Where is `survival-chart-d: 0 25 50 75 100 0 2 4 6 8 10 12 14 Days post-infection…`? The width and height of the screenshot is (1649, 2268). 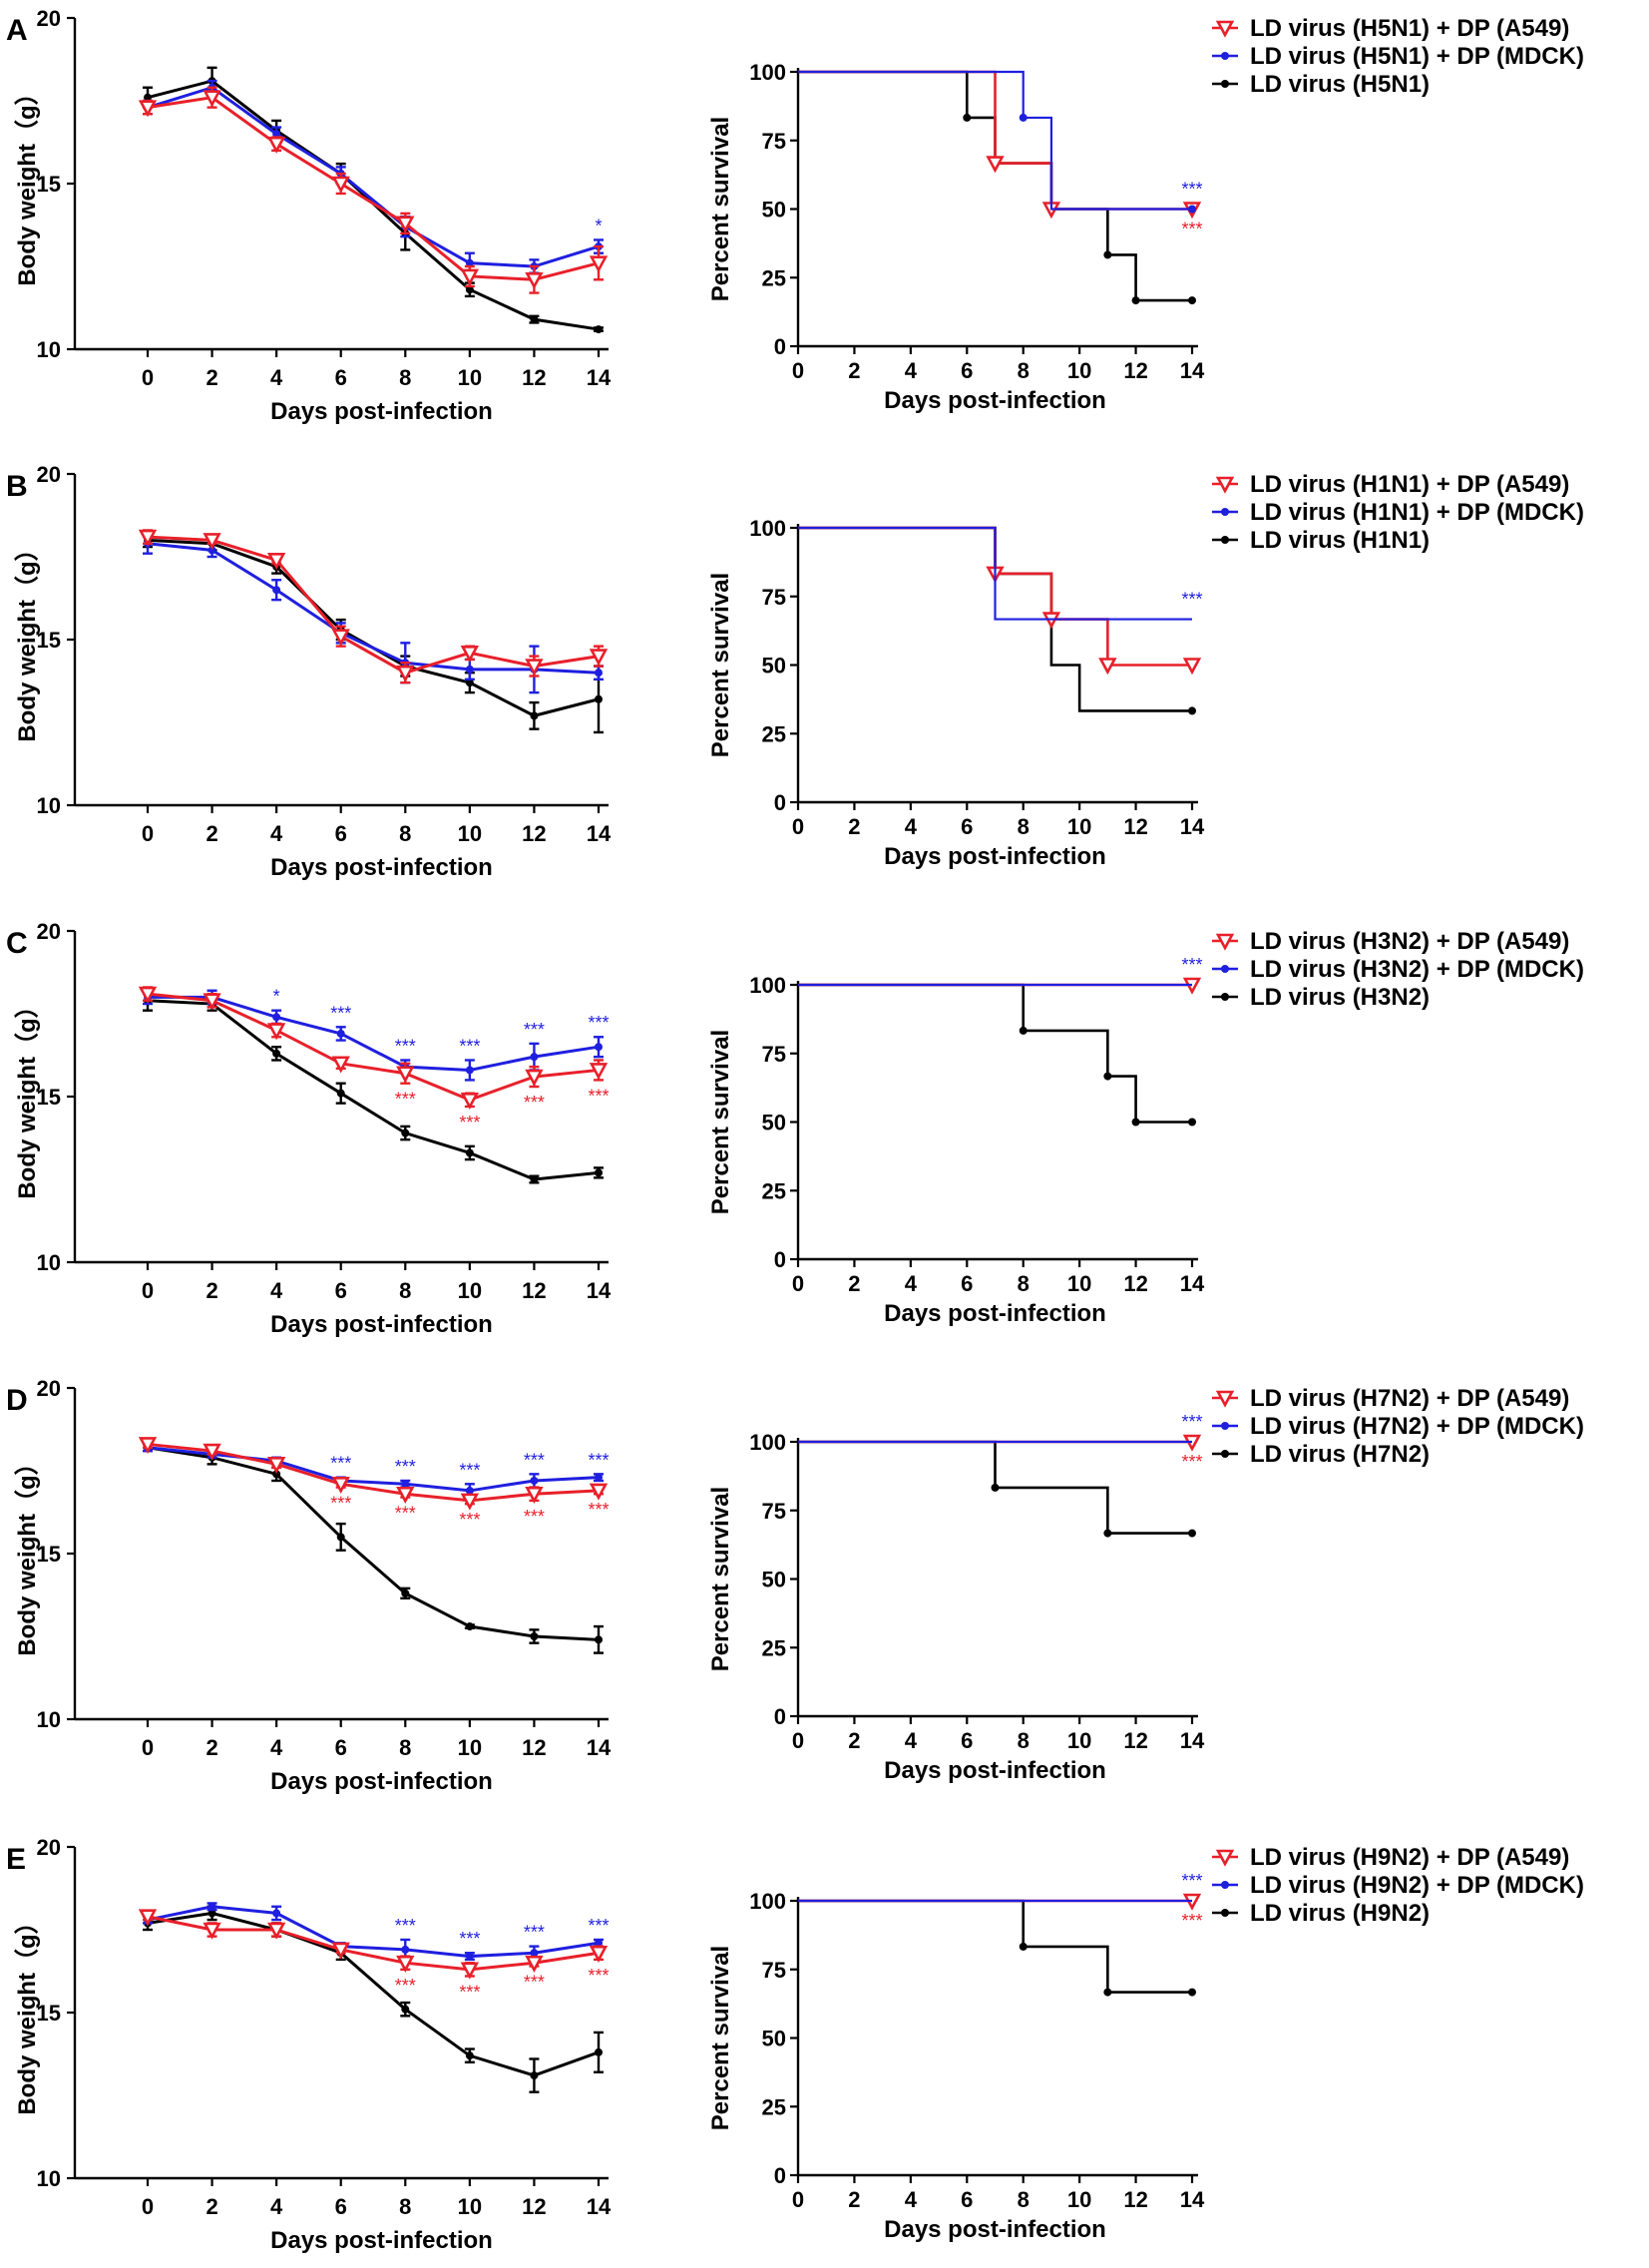 survival-chart-d: 0 25 50 75 100 0 2 4 6 8 10 12 14 Days post-infection… is located at coordinates (956, 1598).